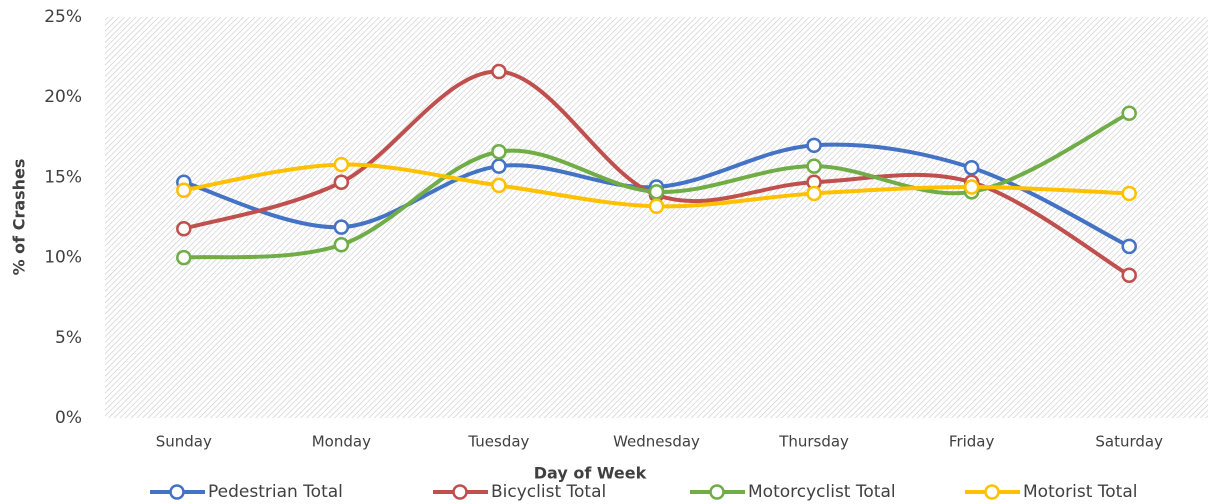 The image size is (1210, 504). I want to click on y-tick-label: 15%, so click(63, 177).